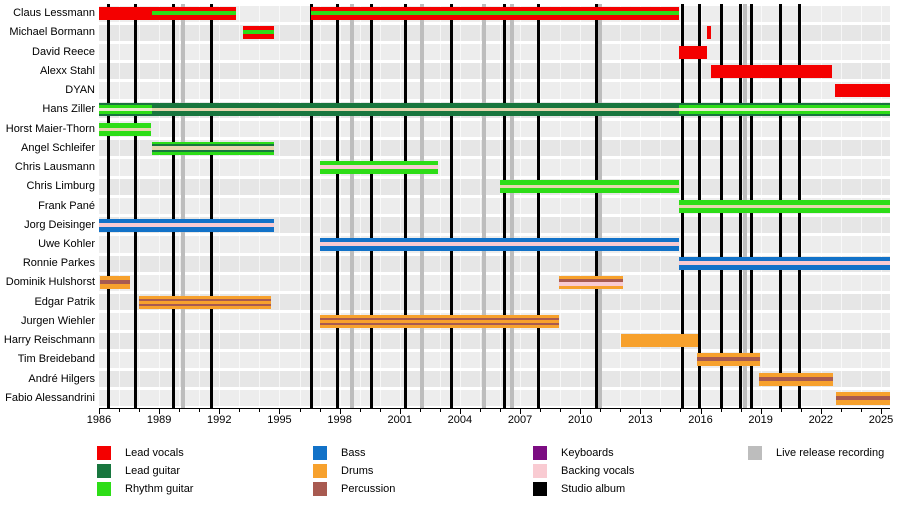  I want to click on bar-stripe-tan, so click(784, 206).